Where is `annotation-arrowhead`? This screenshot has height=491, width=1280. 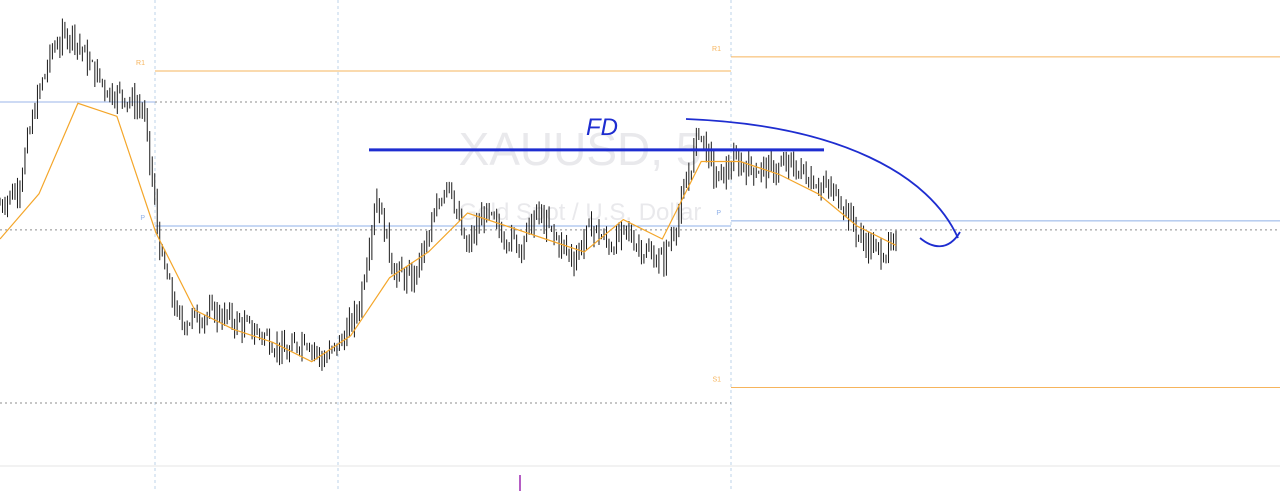 annotation-arrowhead is located at coordinates (940, 239).